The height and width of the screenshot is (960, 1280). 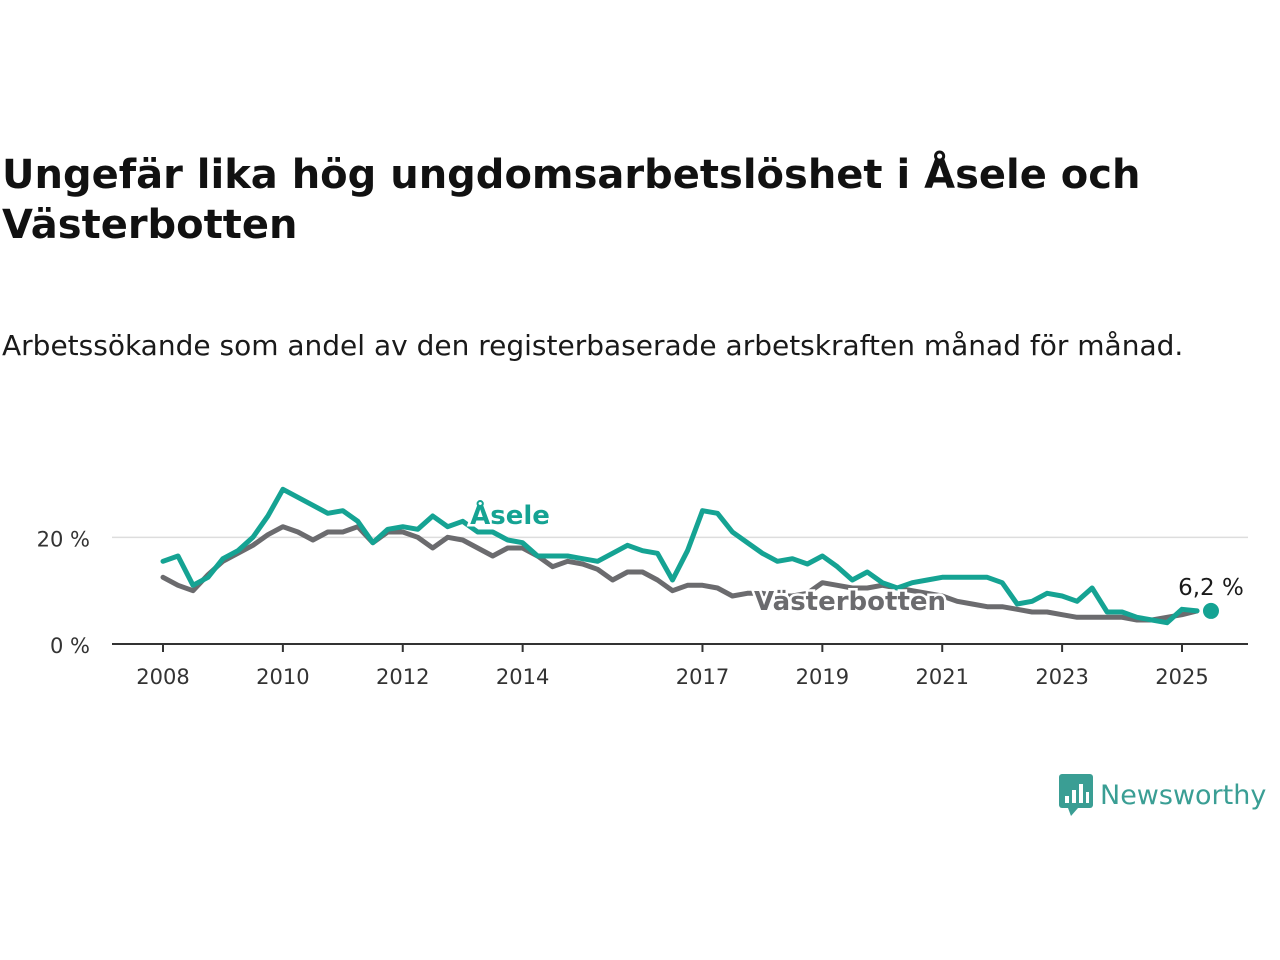 I want to click on y-tick-label: 20 %, so click(x=63, y=539).